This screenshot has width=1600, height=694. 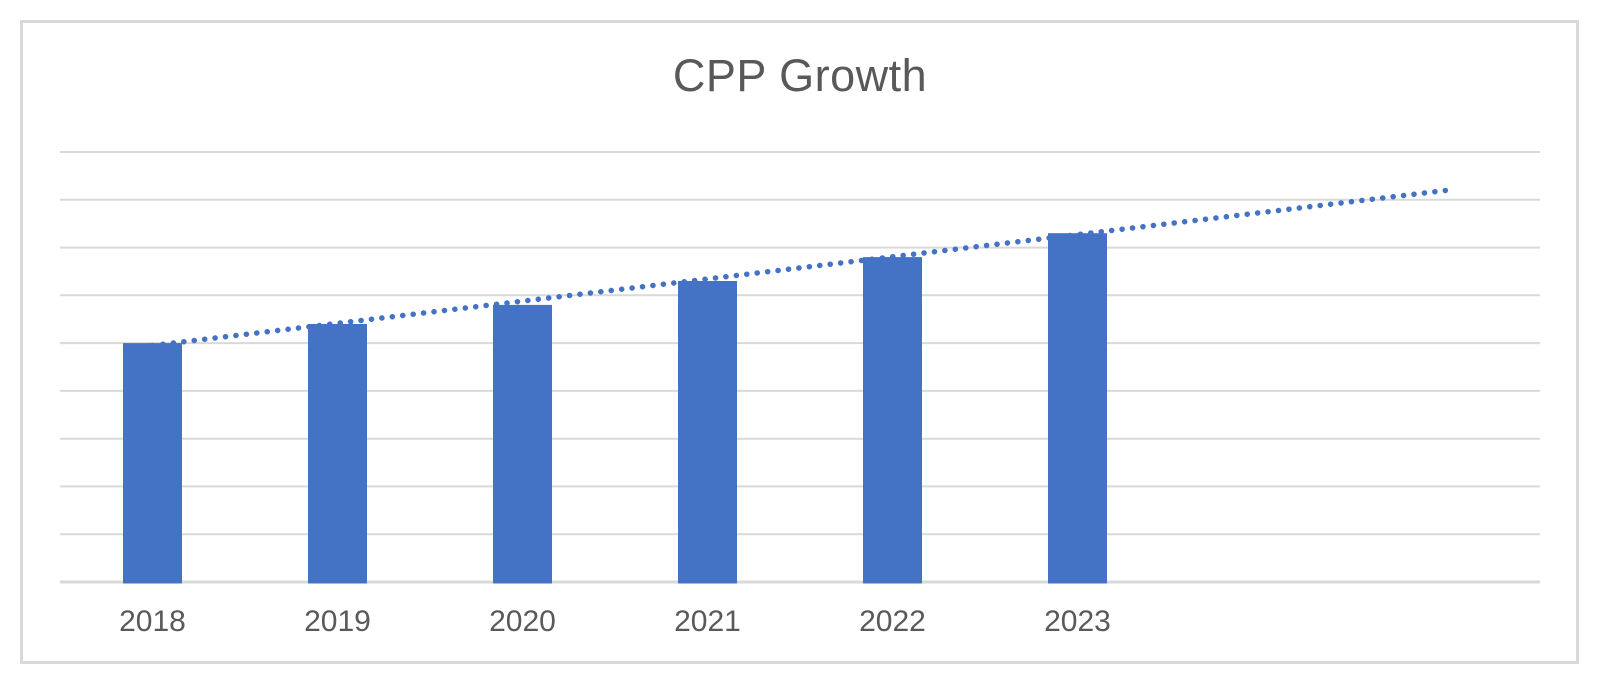 I want to click on bar-2021, so click(x=707, y=432).